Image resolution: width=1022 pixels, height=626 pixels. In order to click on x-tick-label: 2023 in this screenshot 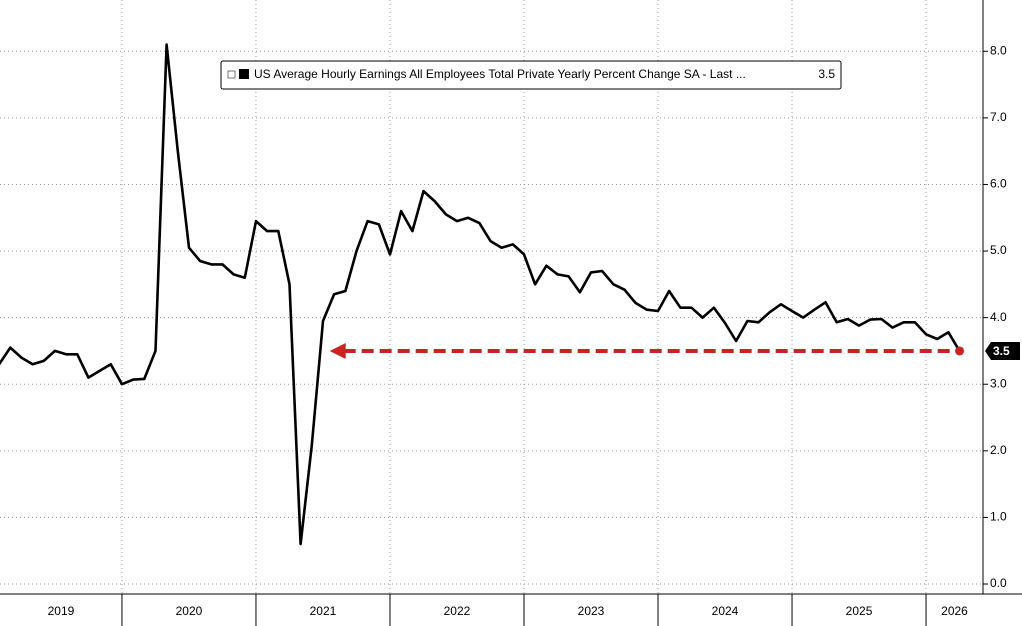, I will do `click(591, 611)`.